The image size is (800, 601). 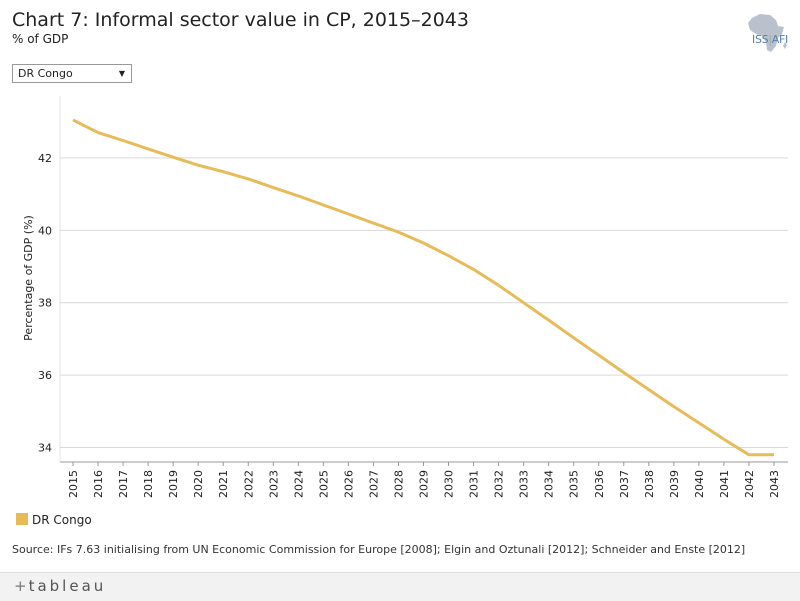 What do you see at coordinates (45, 230) in the screenshot?
I see `y-tick-label: 40` at bounding box center [45, 230].